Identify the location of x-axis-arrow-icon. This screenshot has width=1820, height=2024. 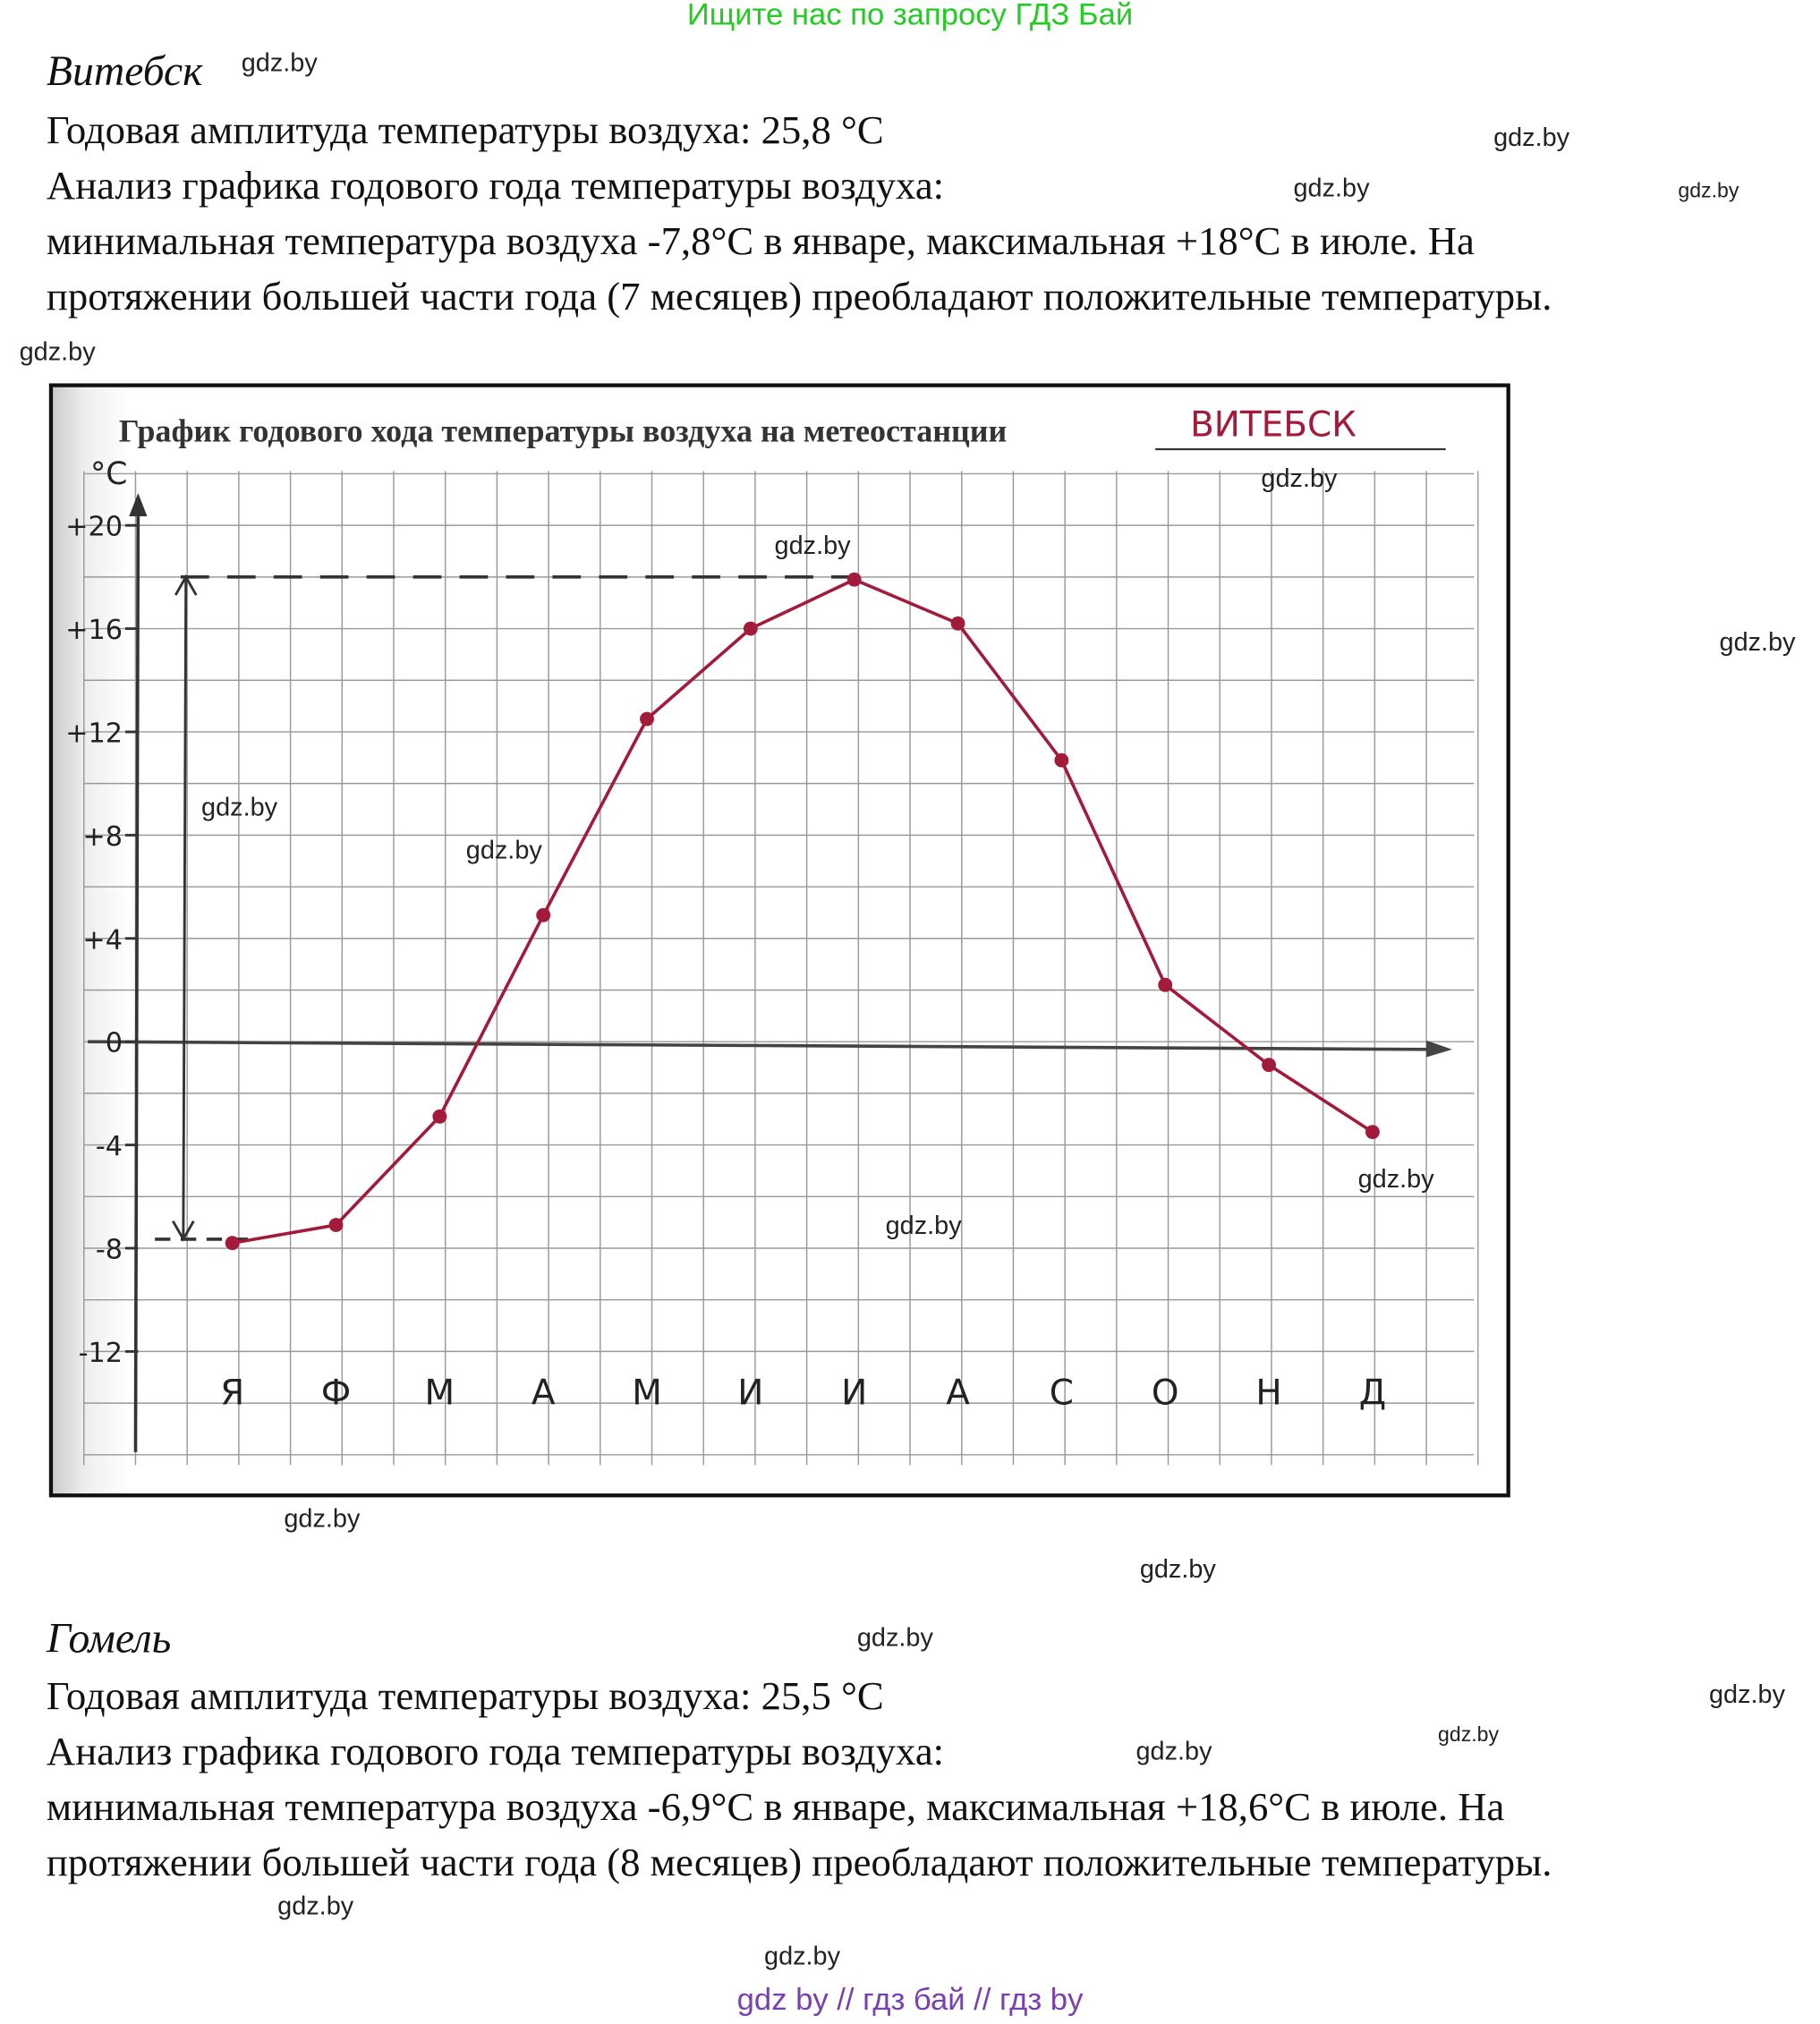
(1439, 1049).